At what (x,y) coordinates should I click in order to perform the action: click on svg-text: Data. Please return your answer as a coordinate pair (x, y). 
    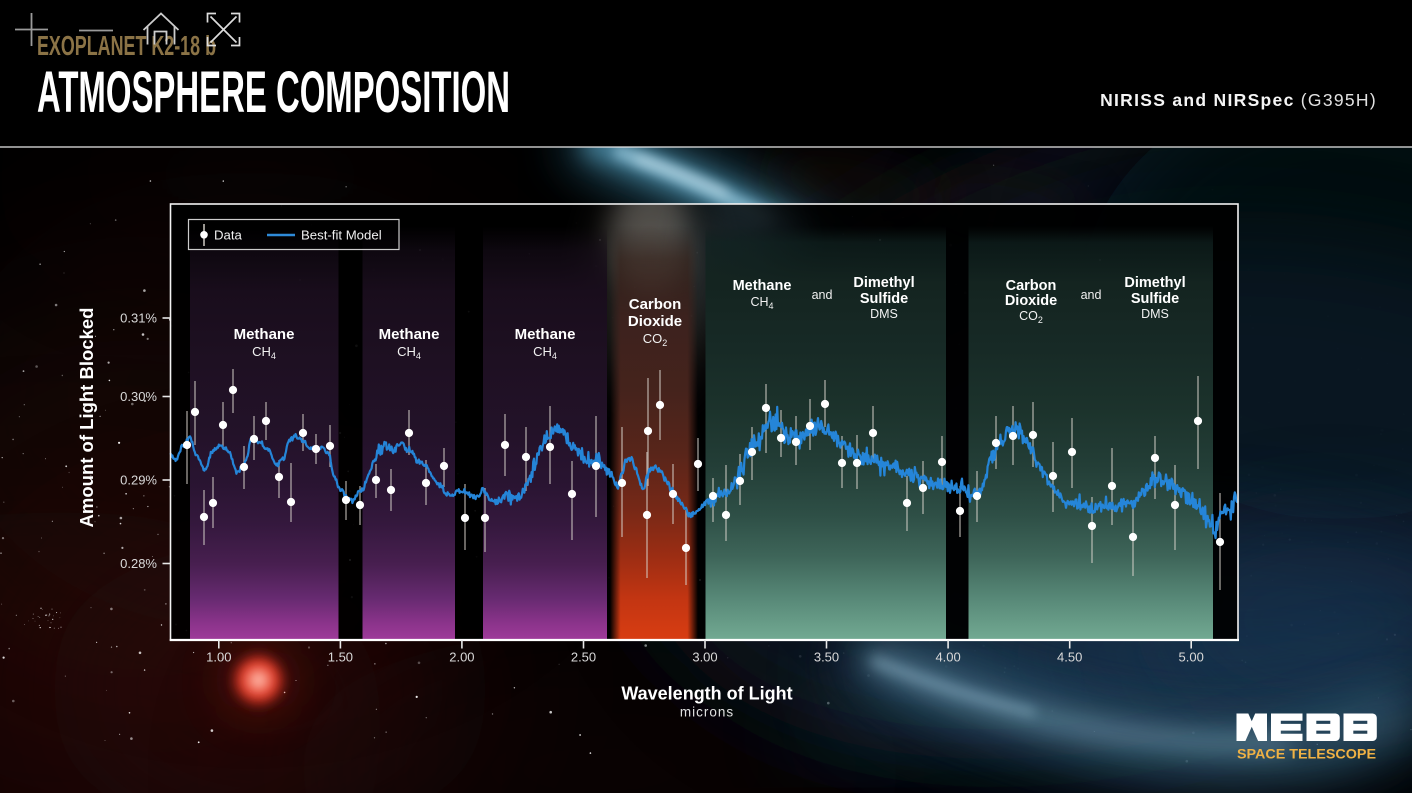
    Looking at the image, I should click on (228, 235).